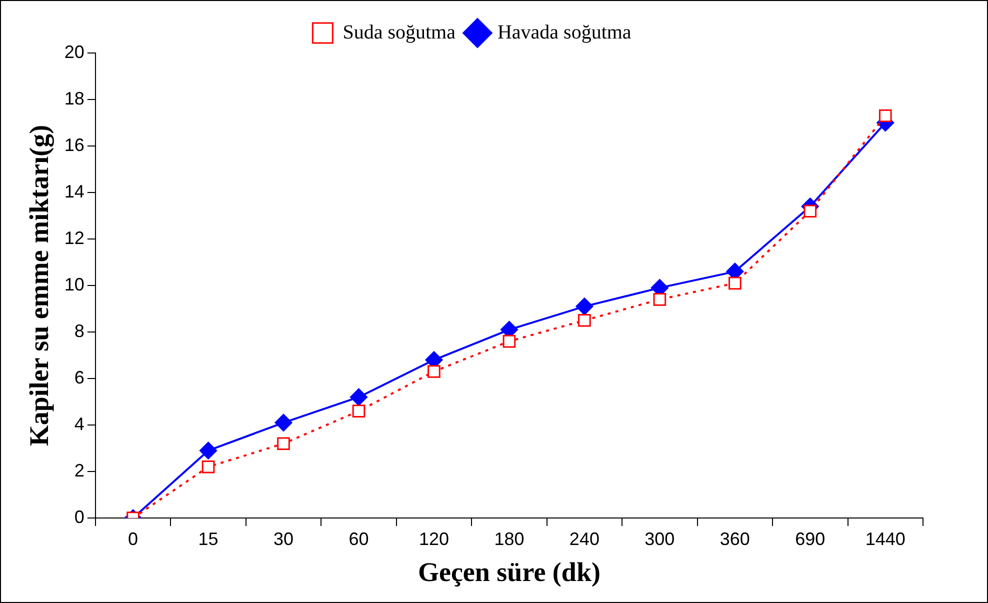 The width and height of the screenshot is (988, 603). Describe the element at coordinates (39, 285) in the screenshot. I see `y-axis-title: Kapiler su emme miktarı(g)` at that location.